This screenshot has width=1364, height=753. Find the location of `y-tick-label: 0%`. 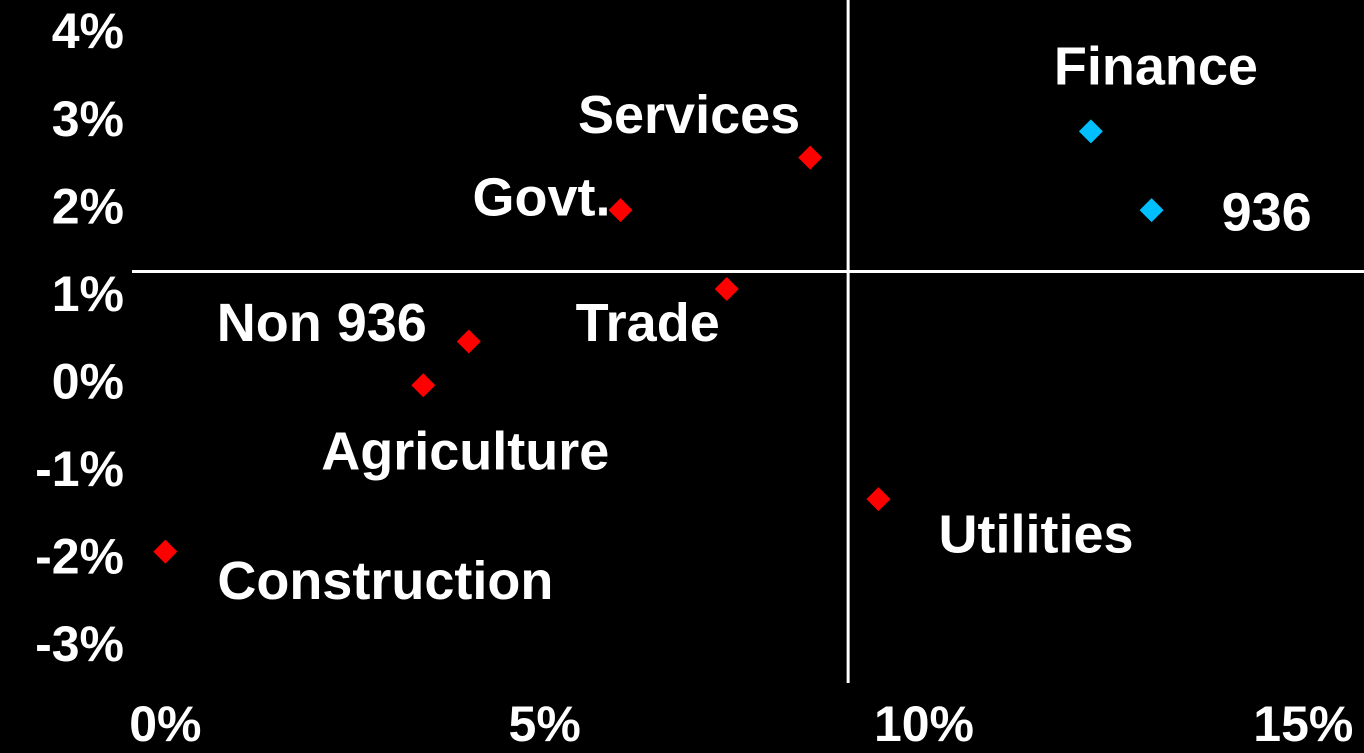

y-tick-label: 0% is located at coordinates (88, 381).